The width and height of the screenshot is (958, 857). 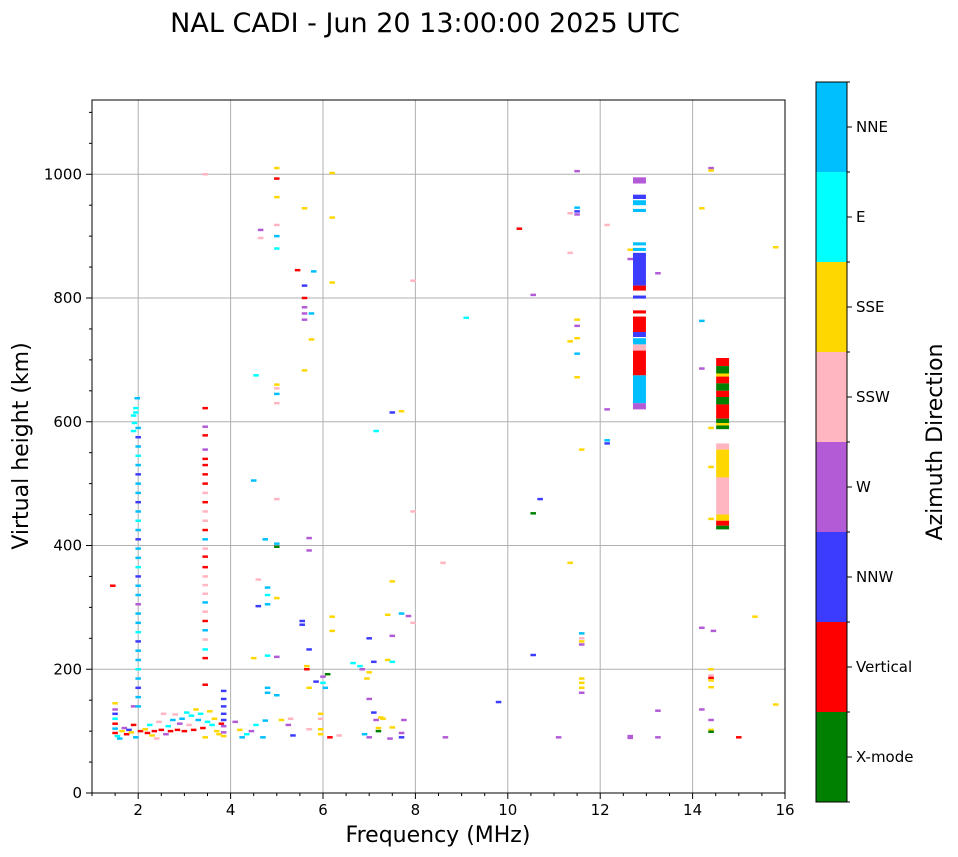 What do you see at coordinates (67, 298) in the screenshot?
I see `y-tick-label: 800` at bounding box center [67, 298].